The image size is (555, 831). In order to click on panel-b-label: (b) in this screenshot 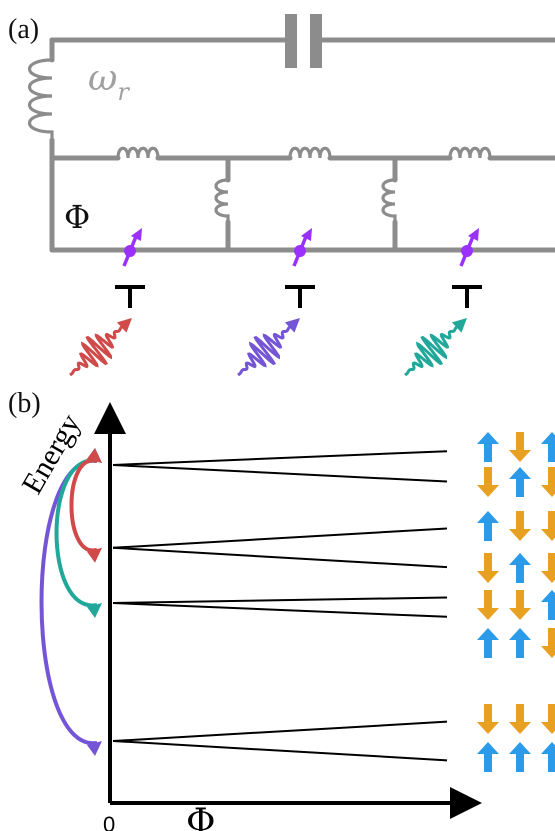, I will do `click(24, 403)`.